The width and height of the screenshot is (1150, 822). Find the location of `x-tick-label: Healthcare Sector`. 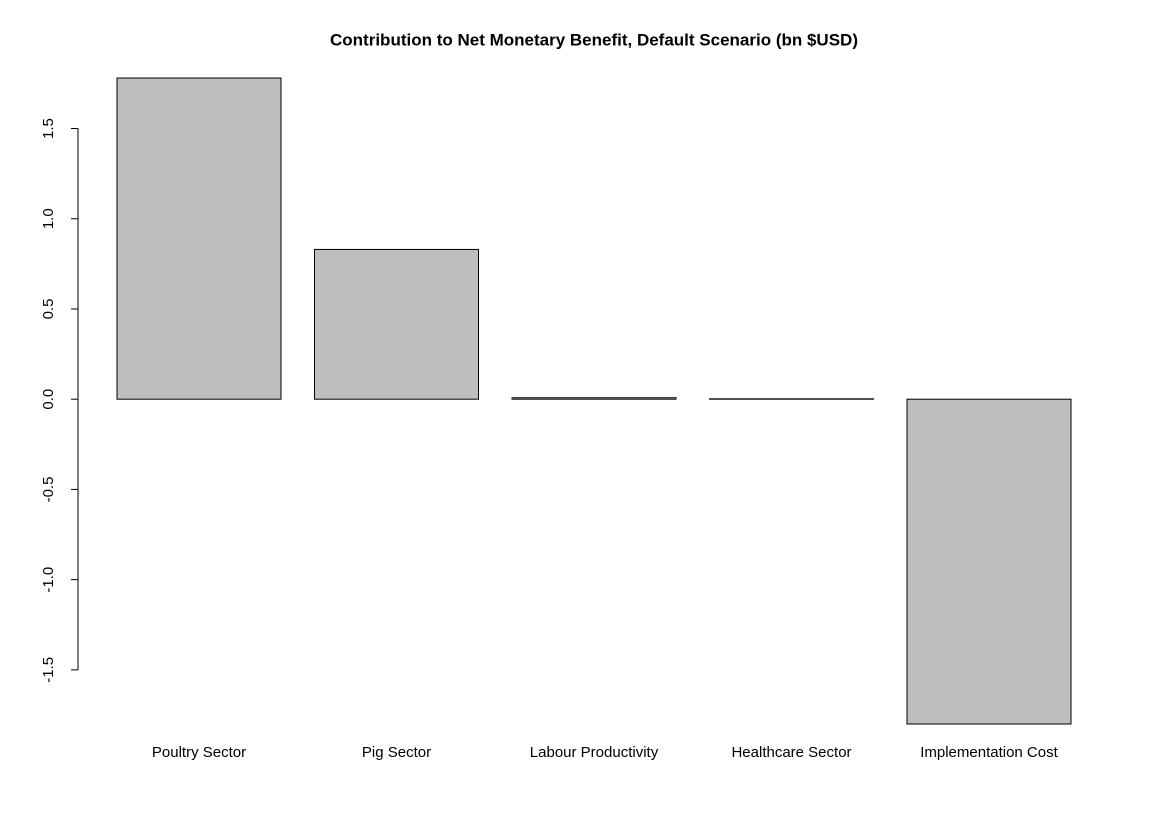

x-tick-label: Healthcare Sector is located at coordinates (791, 752).